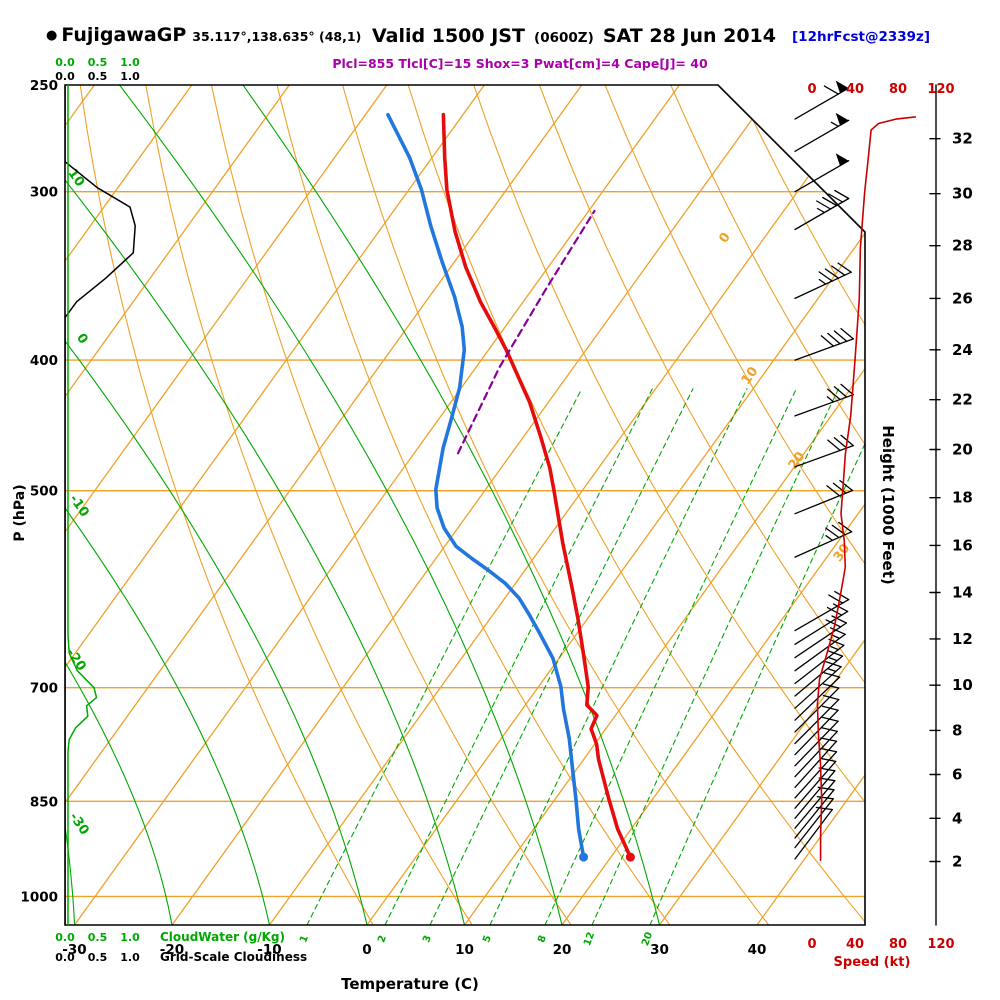 This screenshot has width=1000, height=1000. Describe the element at coordinates (962, 246) in the screenshot. I see `svg-text: 28` at that location.